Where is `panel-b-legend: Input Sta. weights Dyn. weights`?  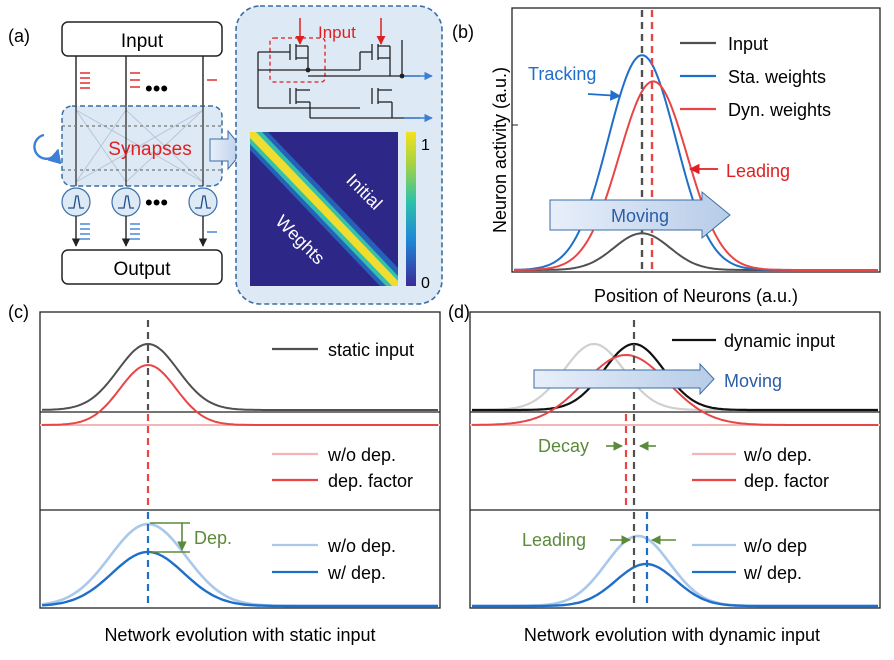
panel-b-legend: Input Sta. weights Dyn. weights is located at coordinates (755, 77).